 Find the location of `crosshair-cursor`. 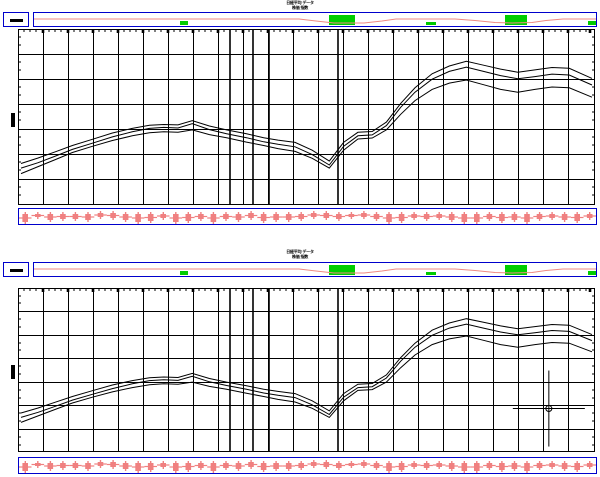

crosshair-cursor is located at coordinates (548, 408).